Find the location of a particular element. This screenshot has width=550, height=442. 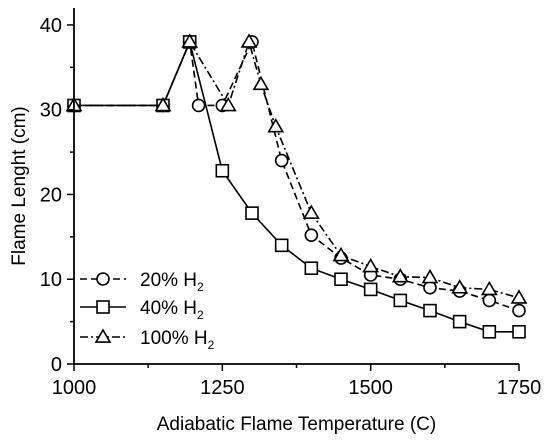

legend-item-square: 40% H2 is located at coordinates (142, 310).